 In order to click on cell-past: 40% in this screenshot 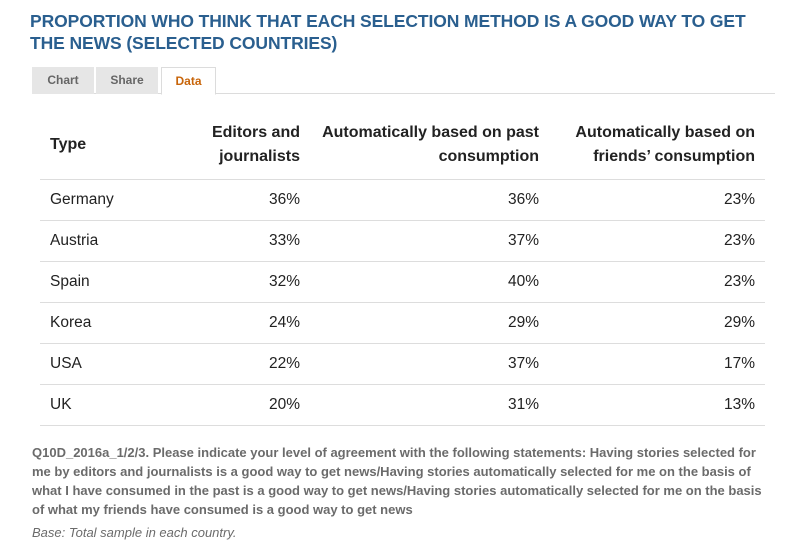, I will do `click(429, 282)`.